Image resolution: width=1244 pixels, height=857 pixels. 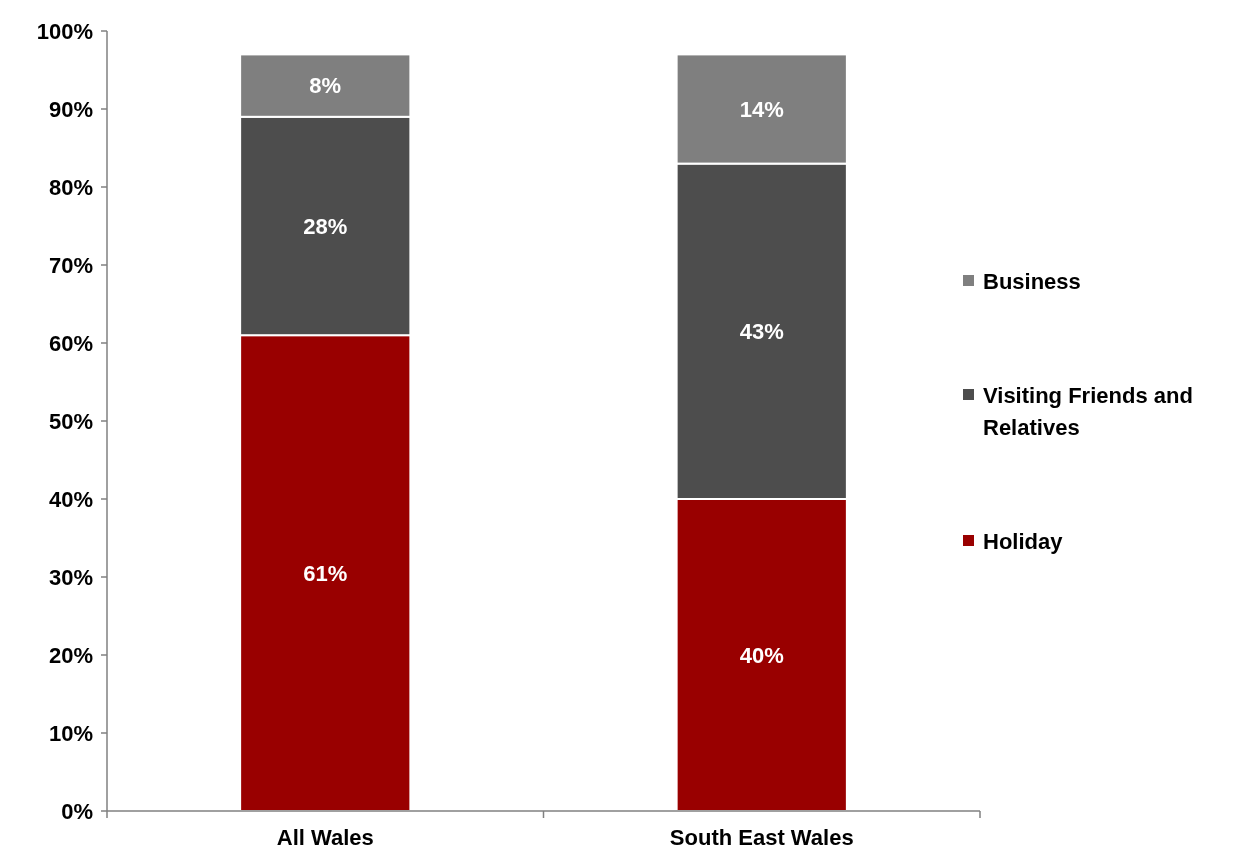 I want to click on y-tick-label: 40%, so click(x=70, y=499).